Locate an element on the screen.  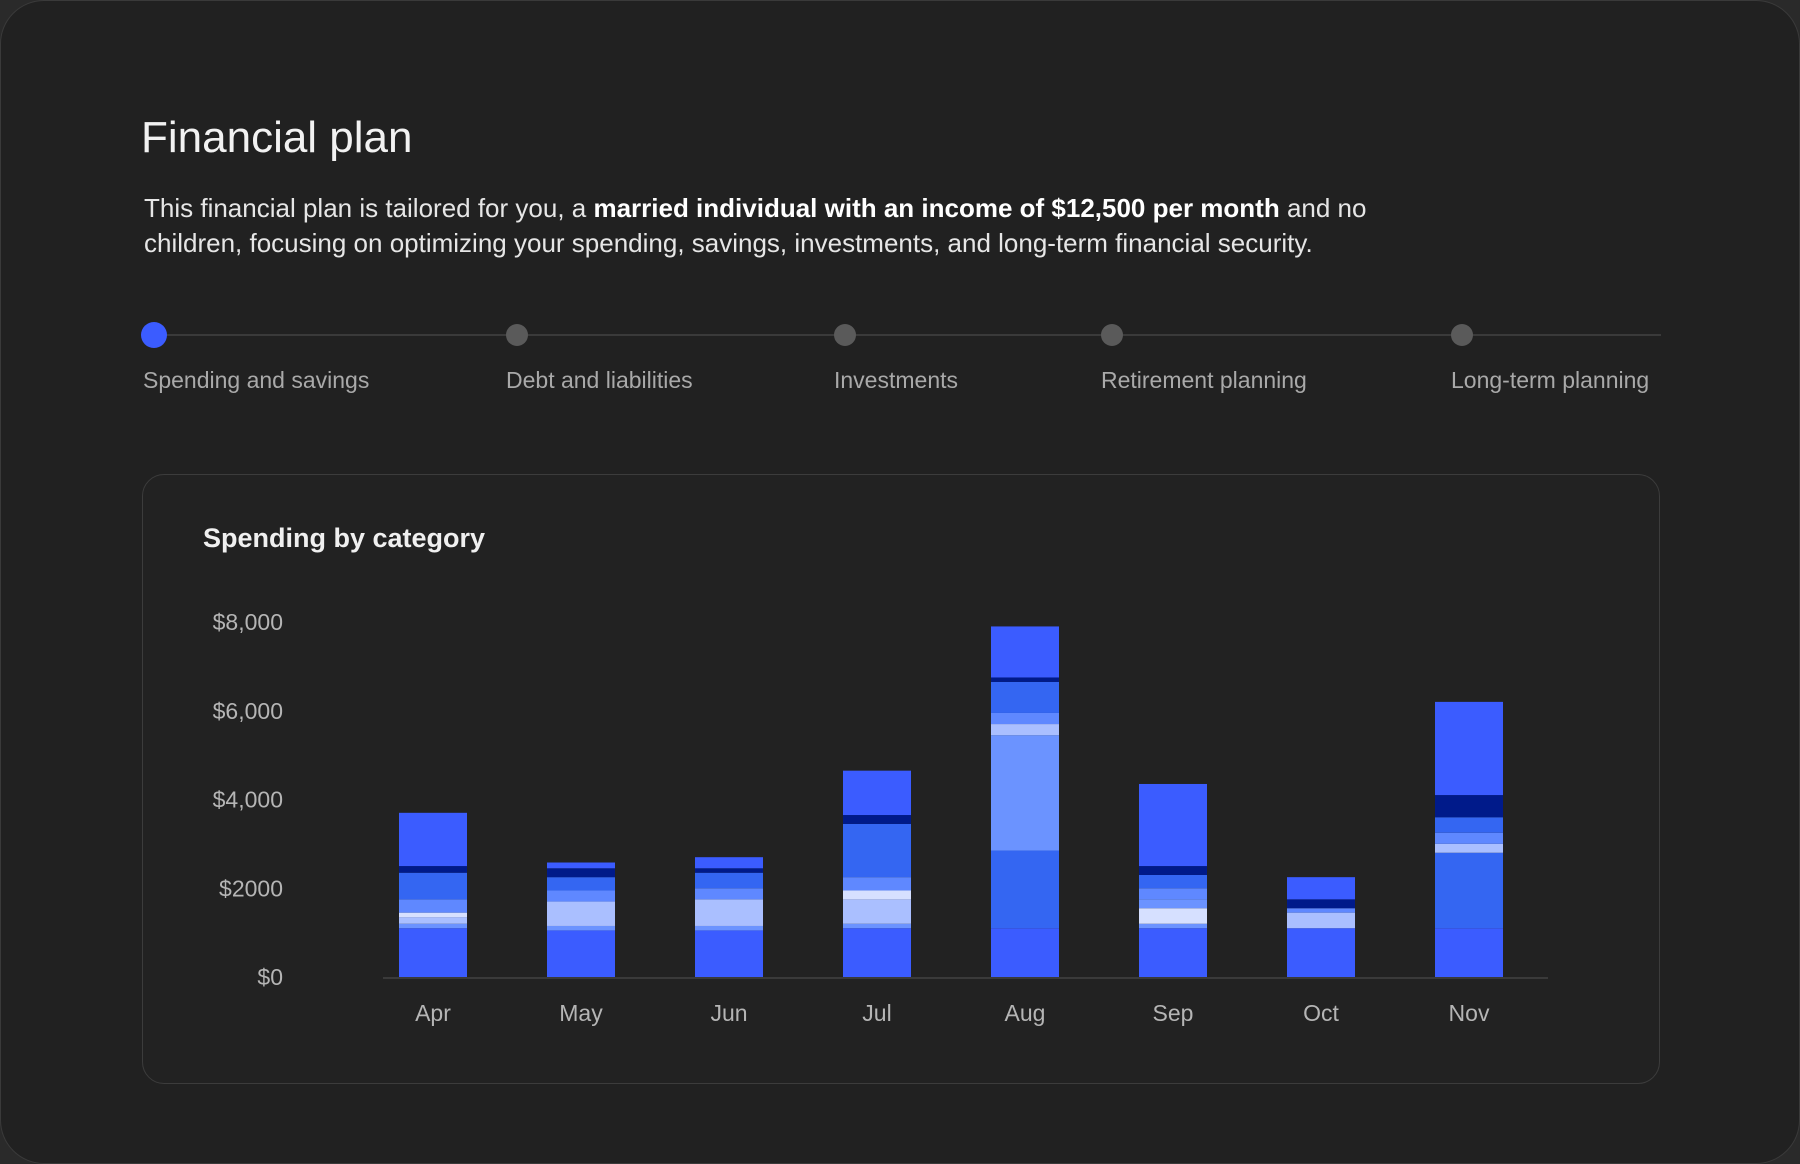
step-label: Investments is located at coordinates (896, 380).